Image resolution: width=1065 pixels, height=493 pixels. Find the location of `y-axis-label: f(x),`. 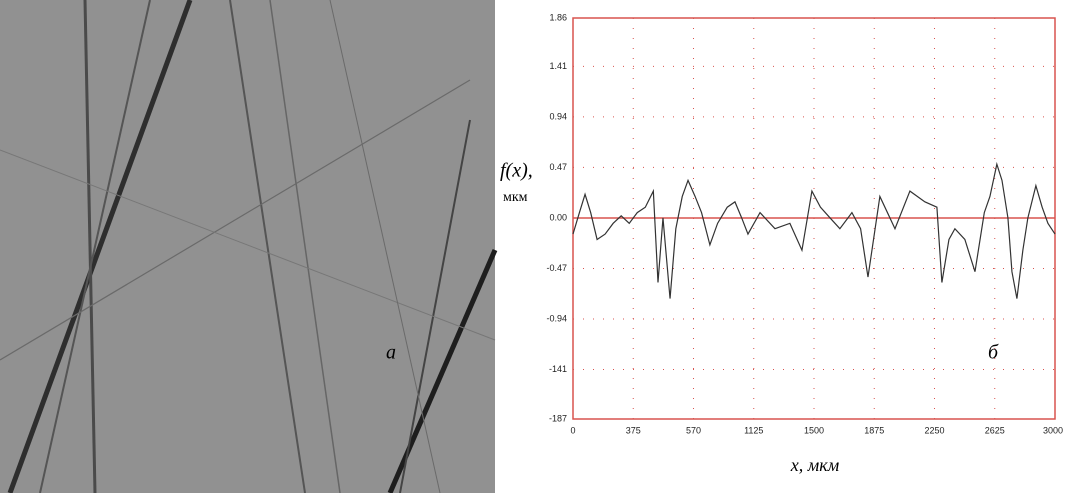

y-axis-label: f(x), is located at coordinates (516, 171).